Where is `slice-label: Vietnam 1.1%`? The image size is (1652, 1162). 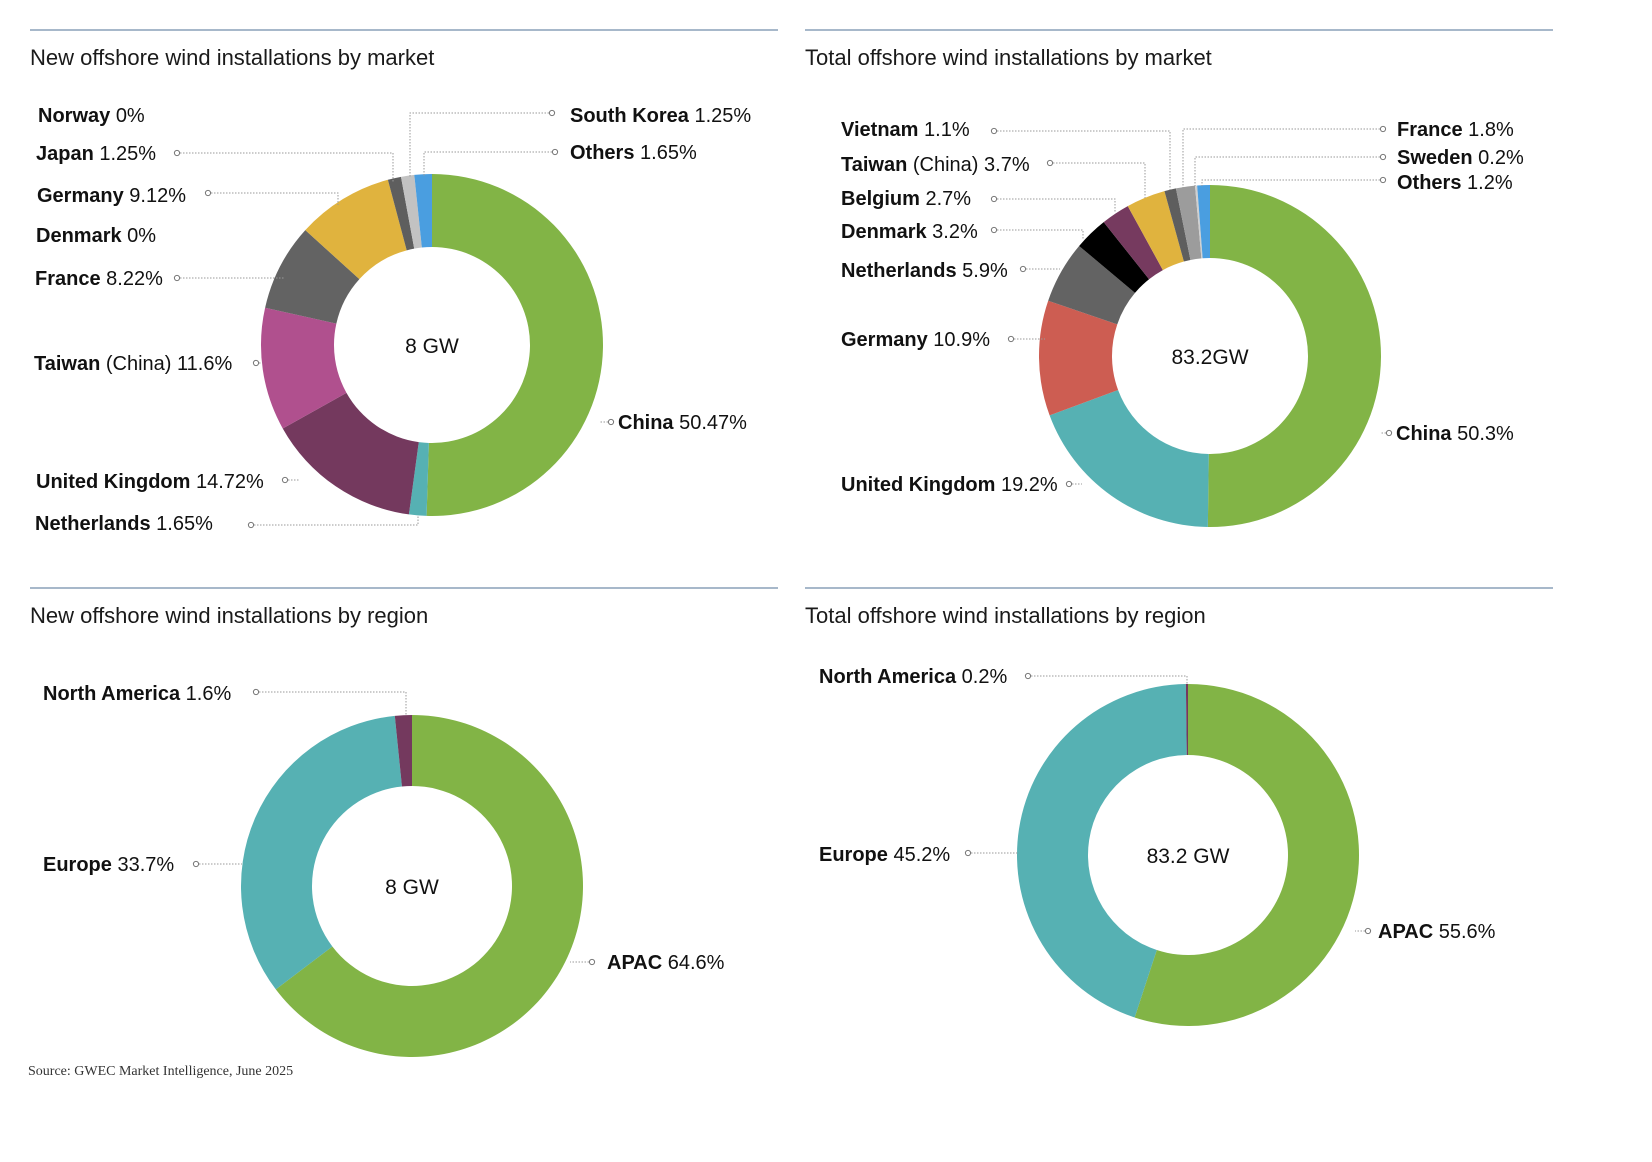 slice-label: Vietnam 1.1% is located at coordinates (905, 130).